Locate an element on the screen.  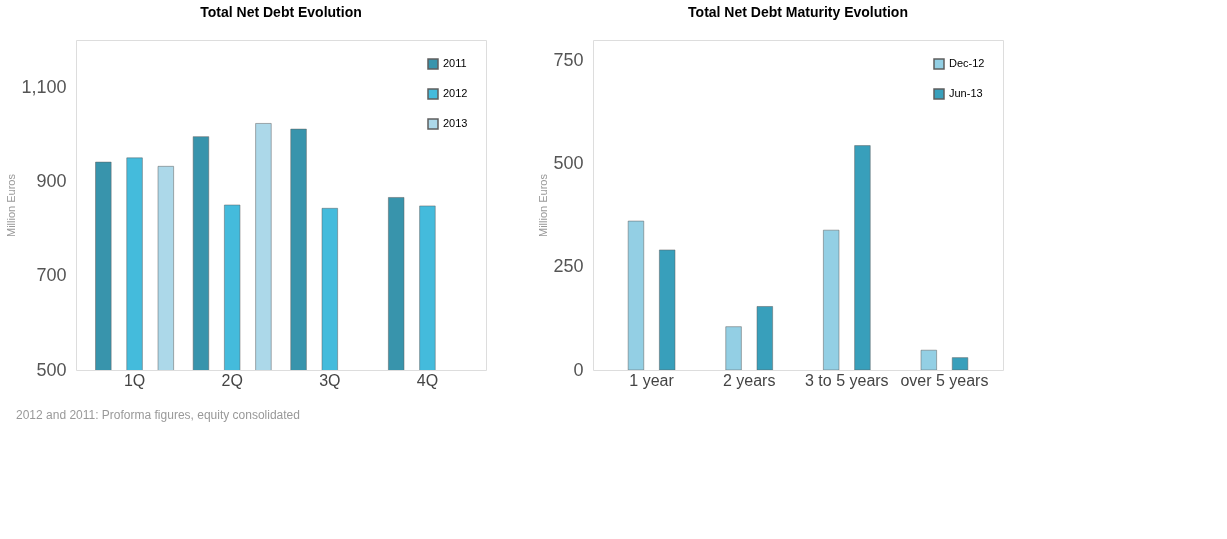
x-tick-label: 2Q is located at coordinates (232, 380).